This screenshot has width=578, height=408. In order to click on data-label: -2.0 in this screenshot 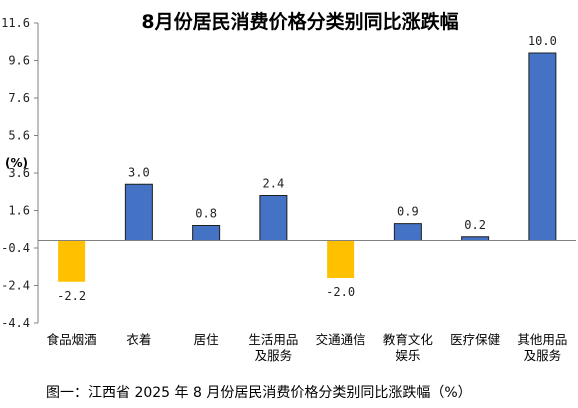, I will do `click(340, 292)`.